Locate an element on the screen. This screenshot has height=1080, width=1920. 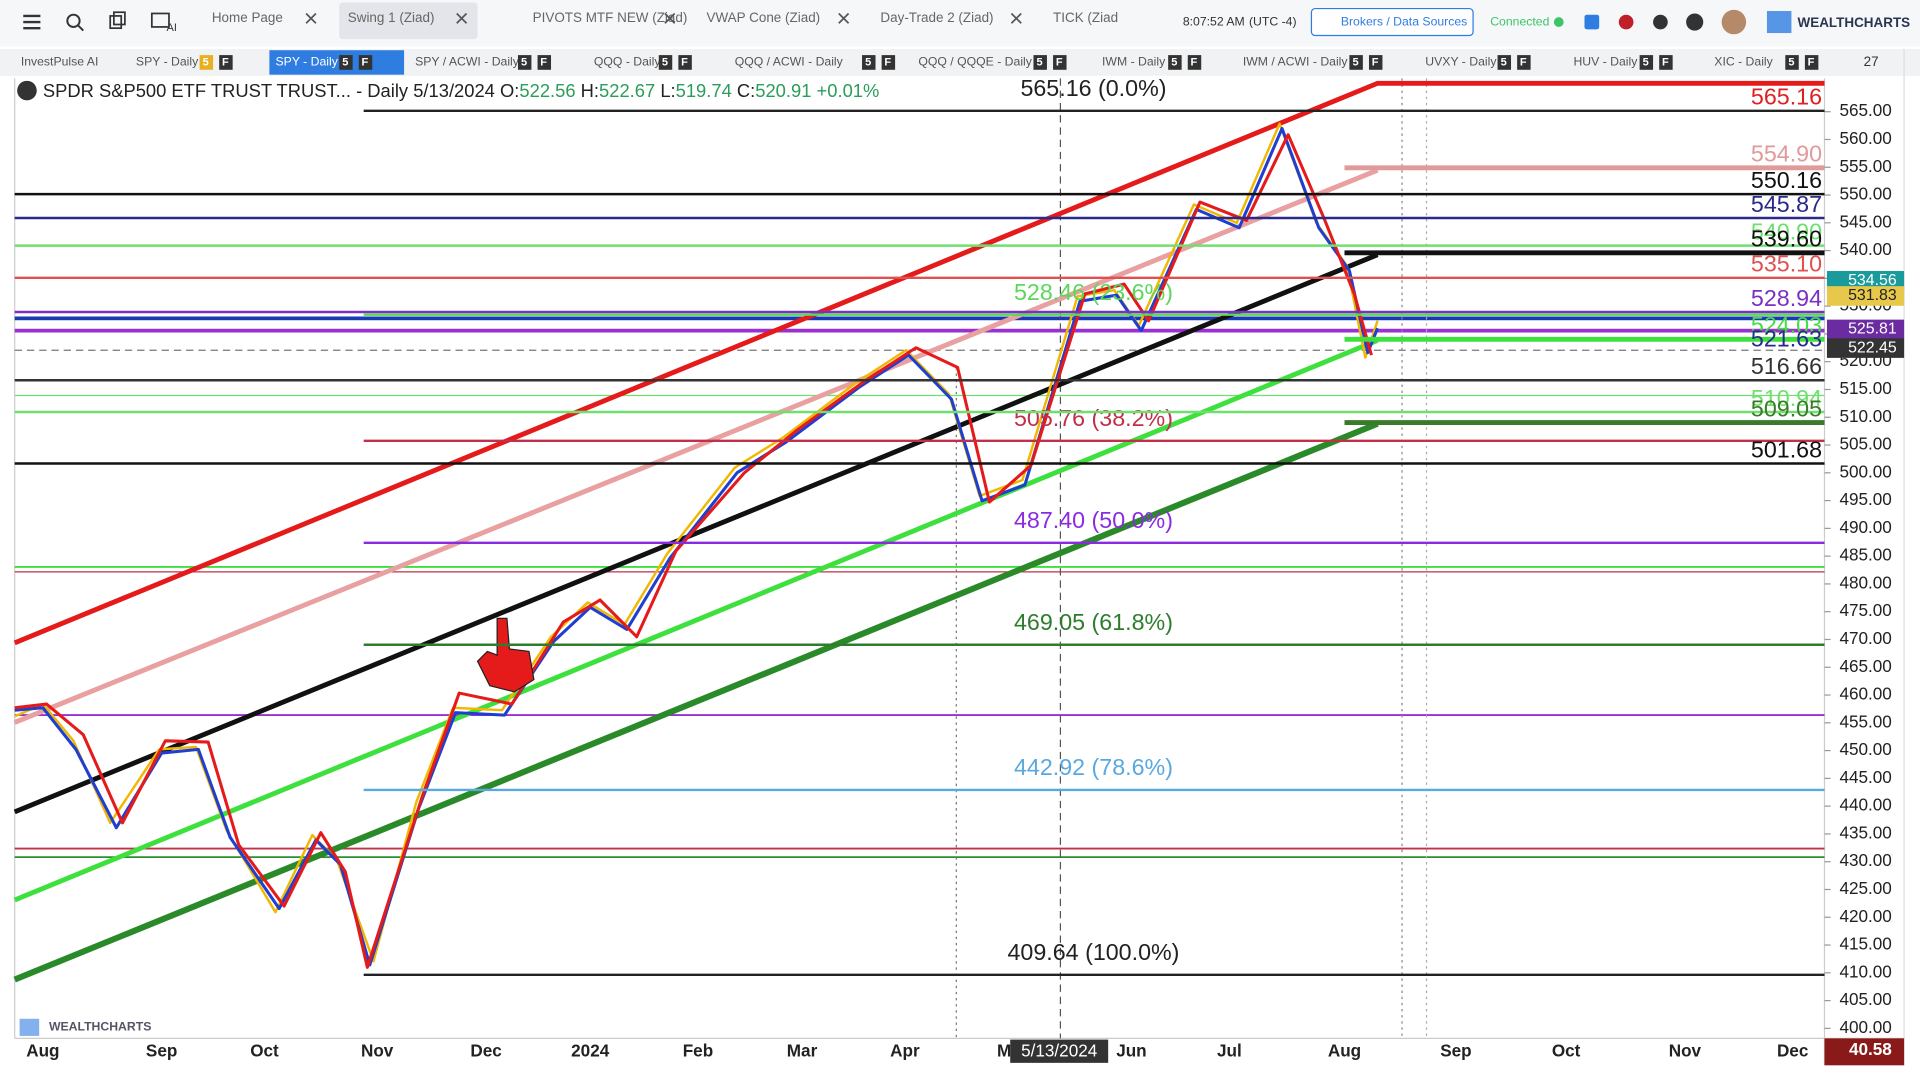
cursor-date: 5/13/2024 is located at coordinates (1059, 1050).